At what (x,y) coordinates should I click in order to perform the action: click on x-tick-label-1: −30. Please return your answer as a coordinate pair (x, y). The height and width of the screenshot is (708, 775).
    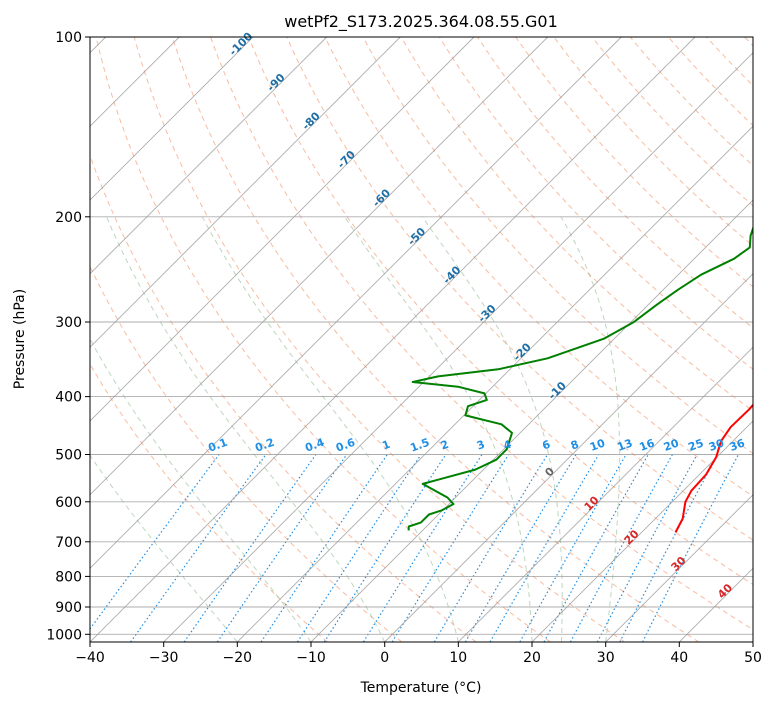
    Looking at the image, I should click on (164, 658).